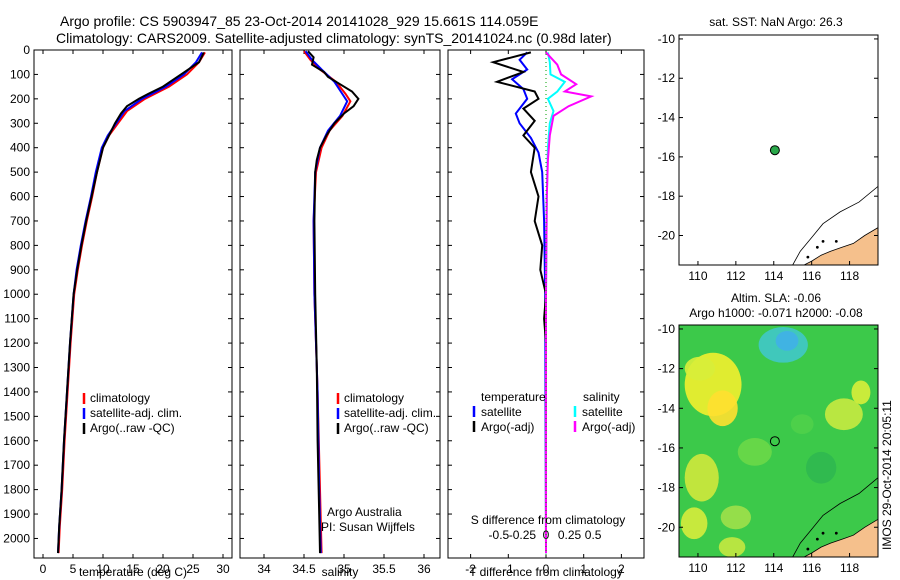 The image size is (900, 580). I want to click on depth-tick-label: 1500, so click(16, 416).